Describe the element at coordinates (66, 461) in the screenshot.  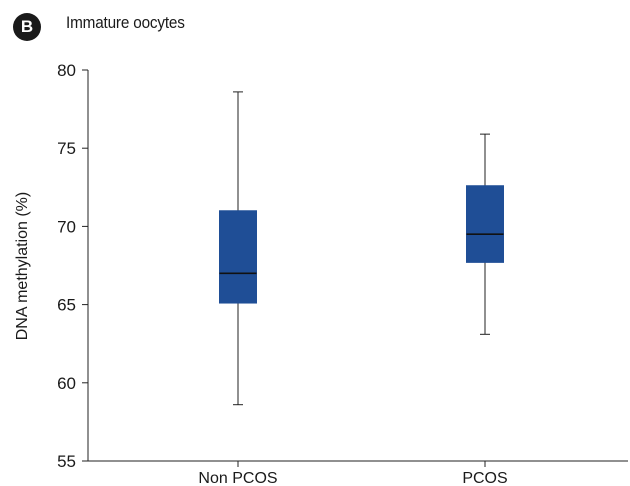
I see `y-tick-label: 55` at that location.